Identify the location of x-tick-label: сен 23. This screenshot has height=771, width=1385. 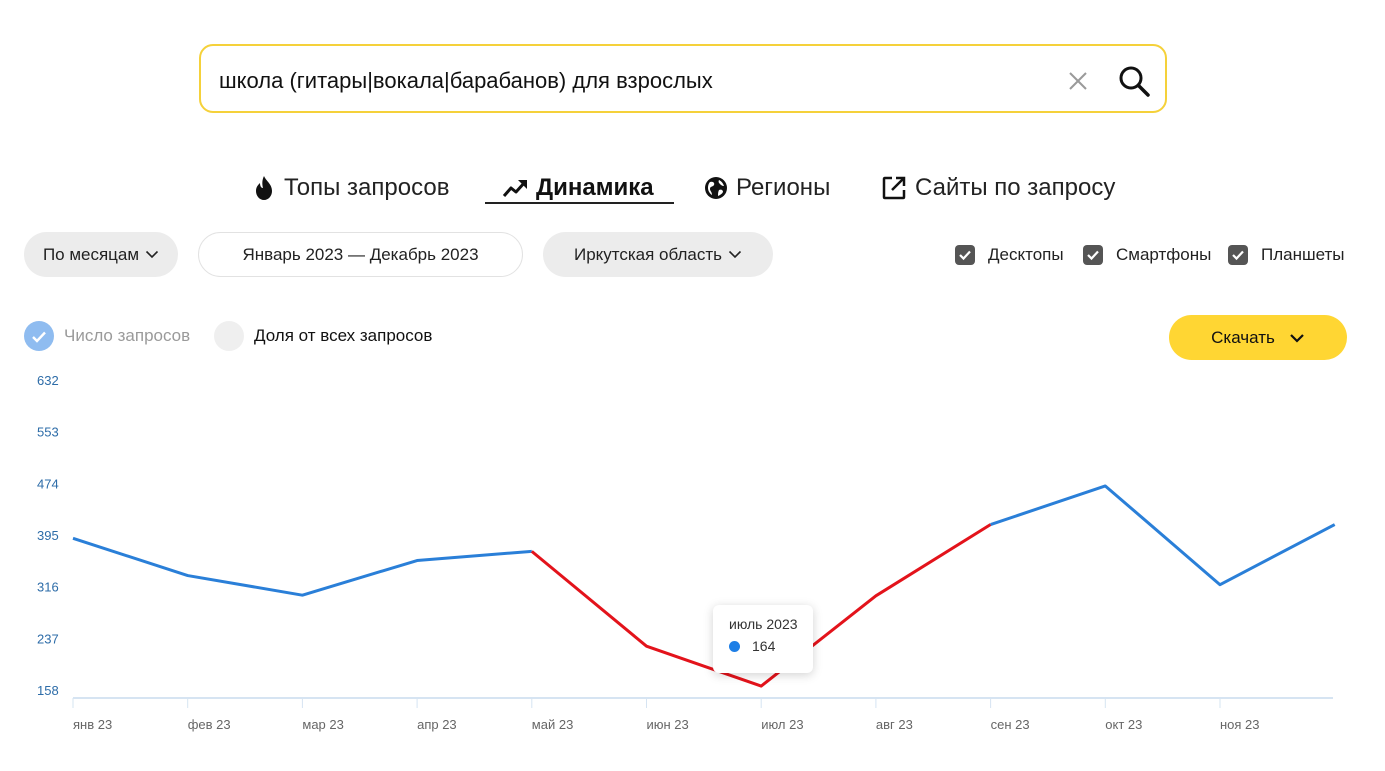
(1010, 724).